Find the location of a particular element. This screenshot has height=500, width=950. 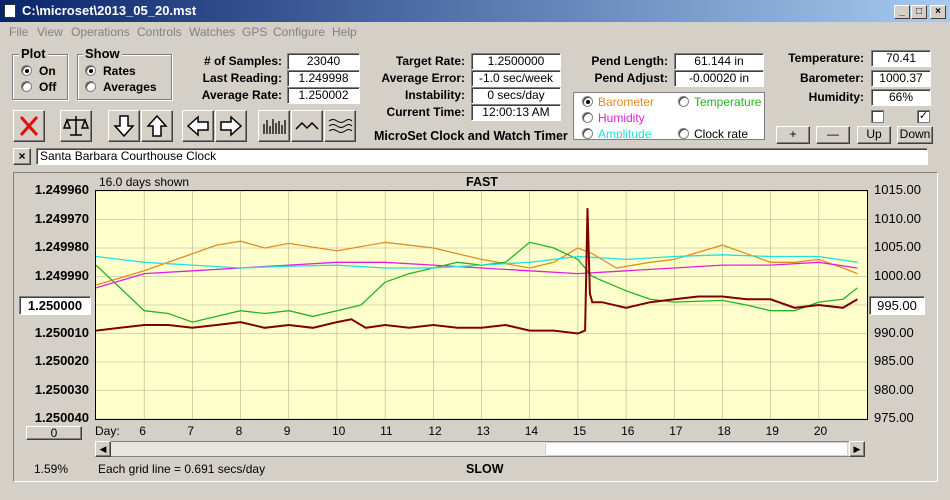

plot-off-label: Off is located at coordinates (48, 87).